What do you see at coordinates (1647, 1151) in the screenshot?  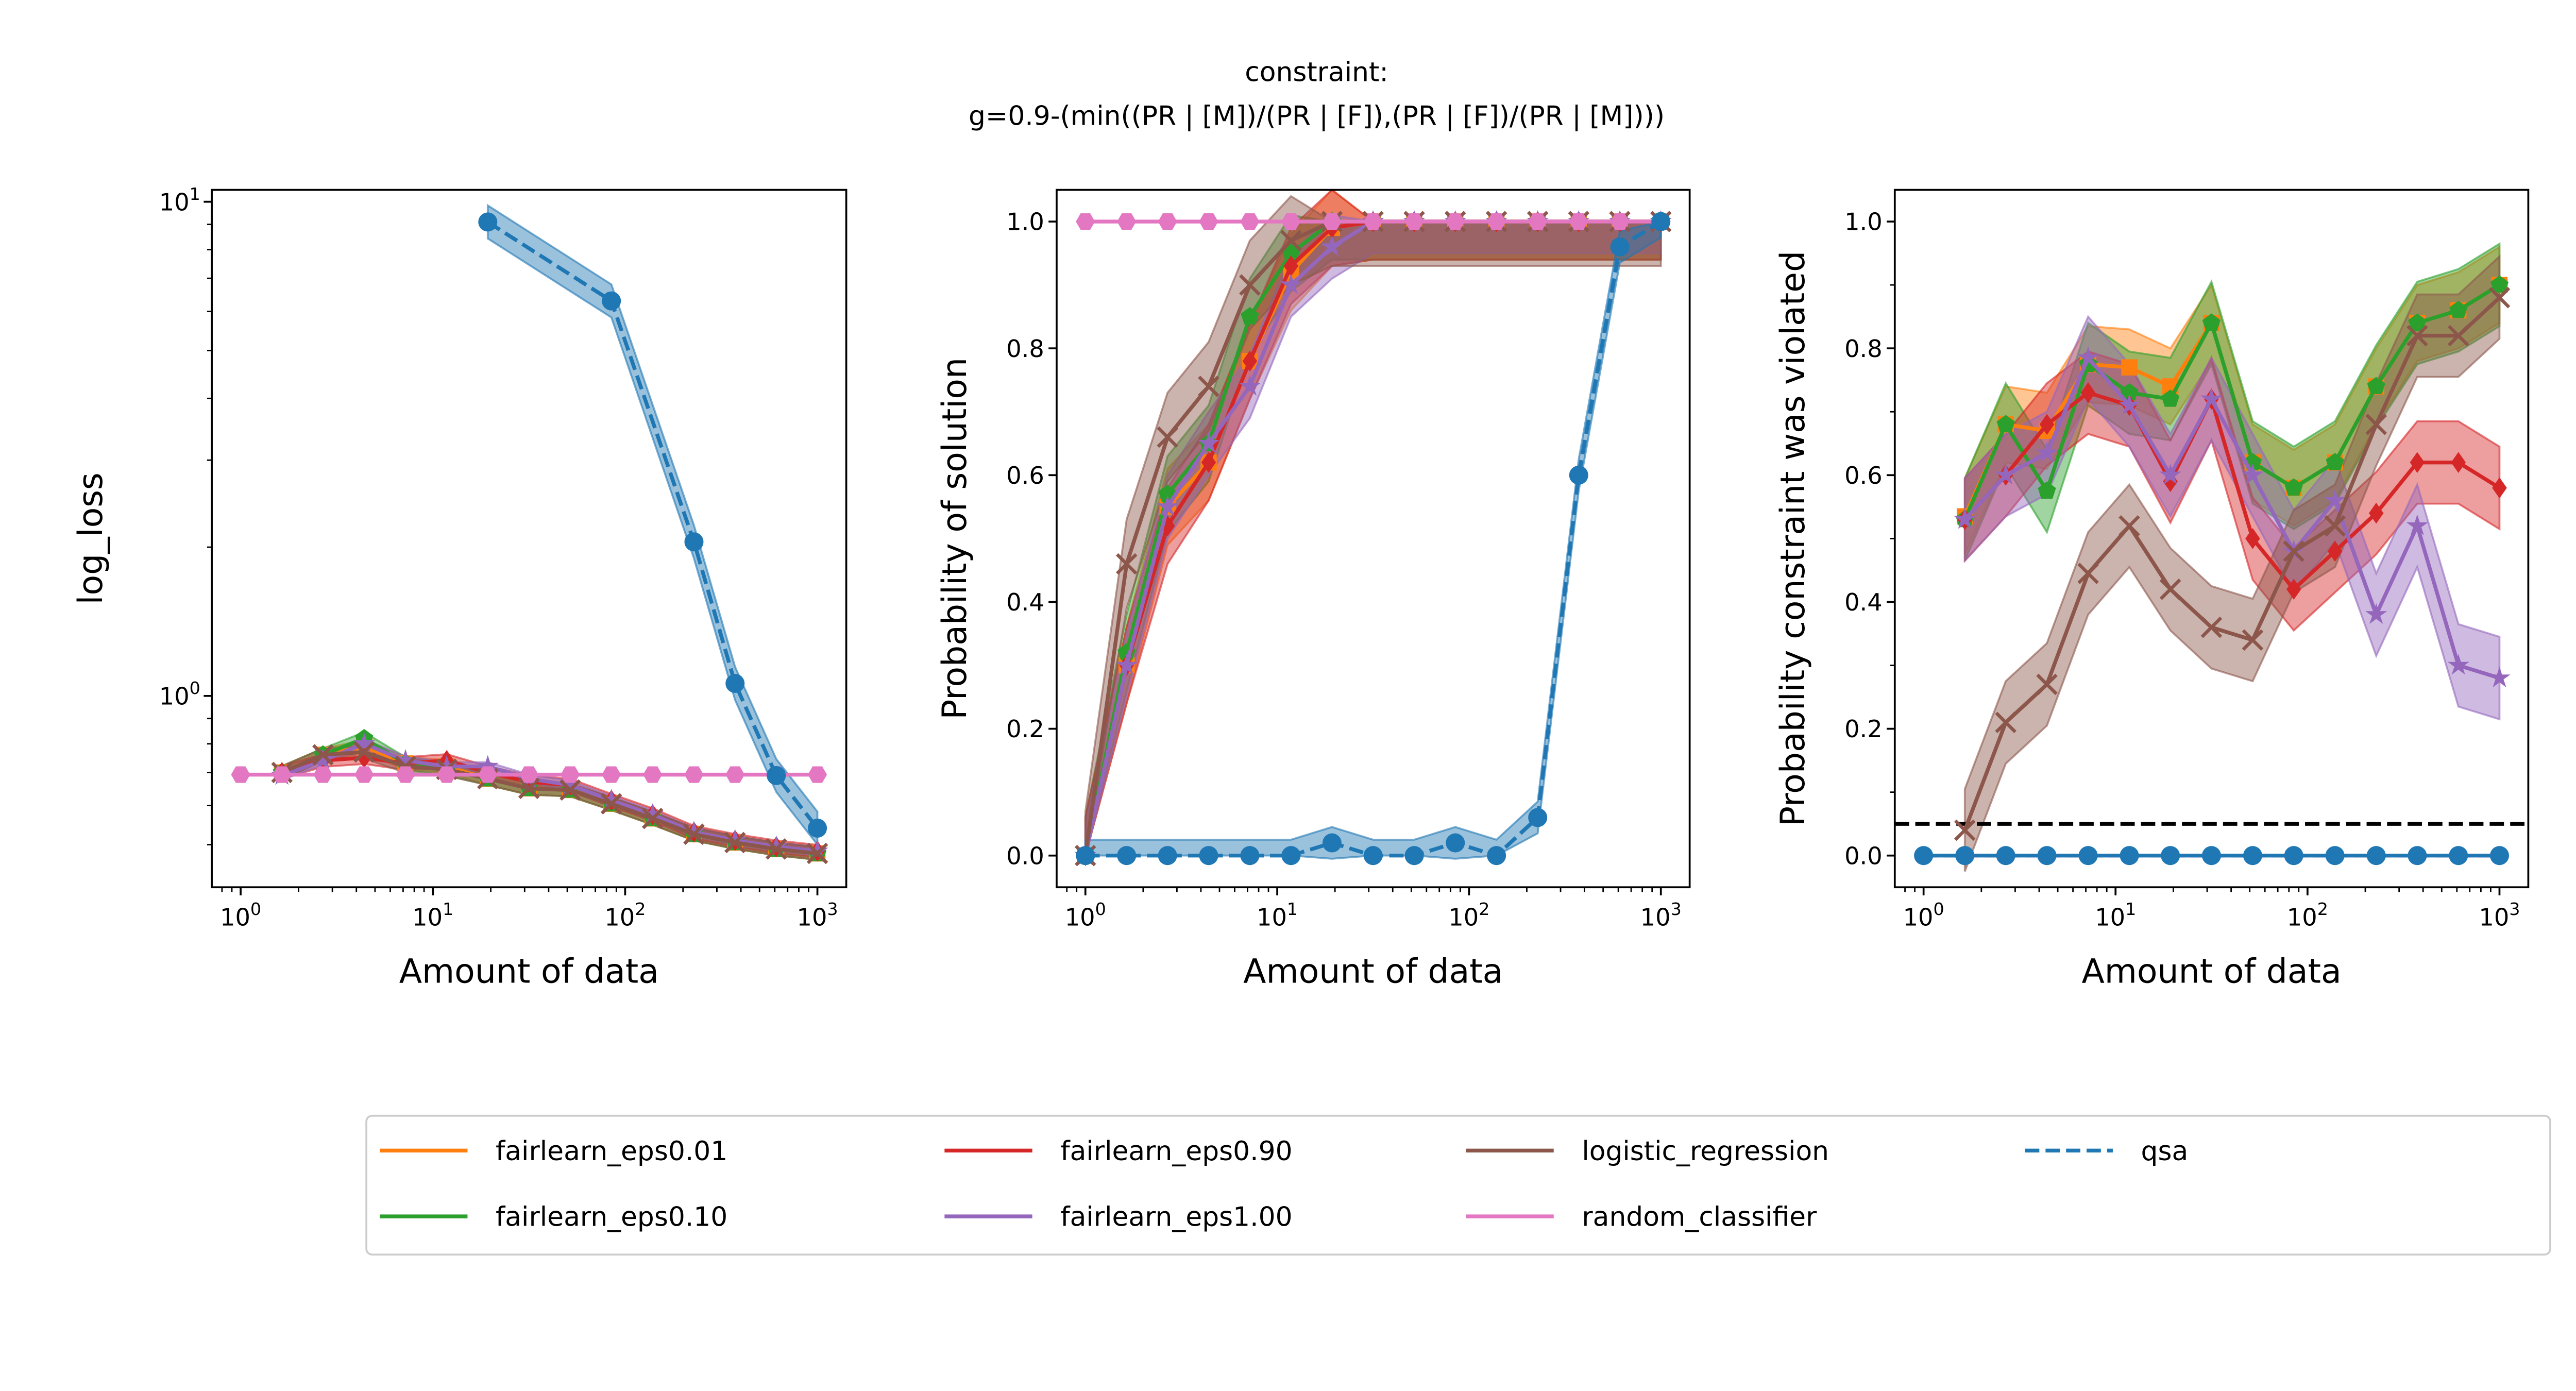 I see `legend-item-logistic_regression: logistic_regression` at bounding box center [1647, 1151].